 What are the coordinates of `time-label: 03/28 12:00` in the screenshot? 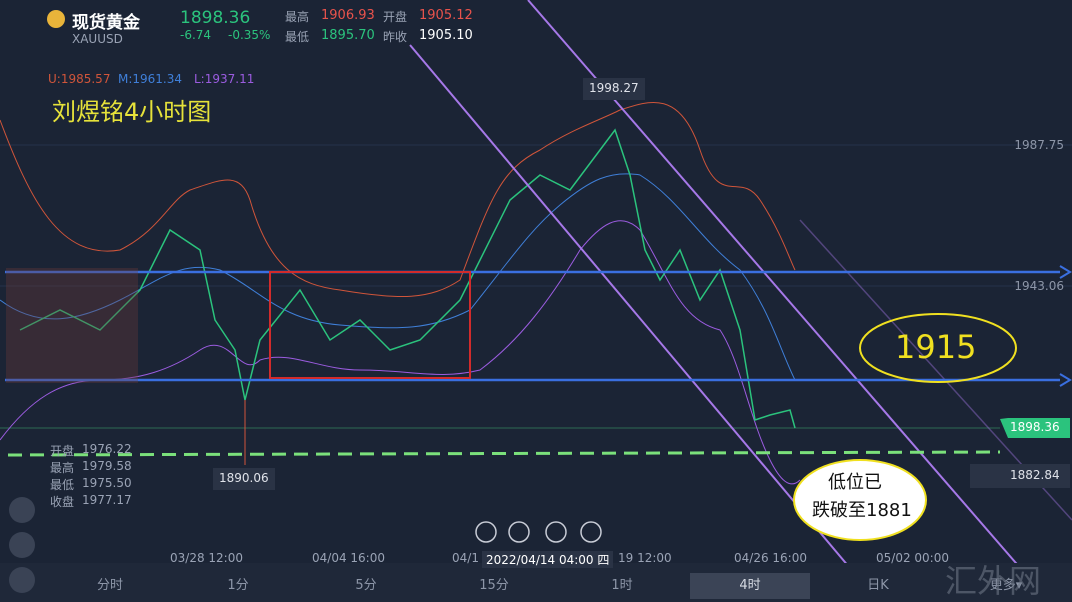 It's located at (206, 558).